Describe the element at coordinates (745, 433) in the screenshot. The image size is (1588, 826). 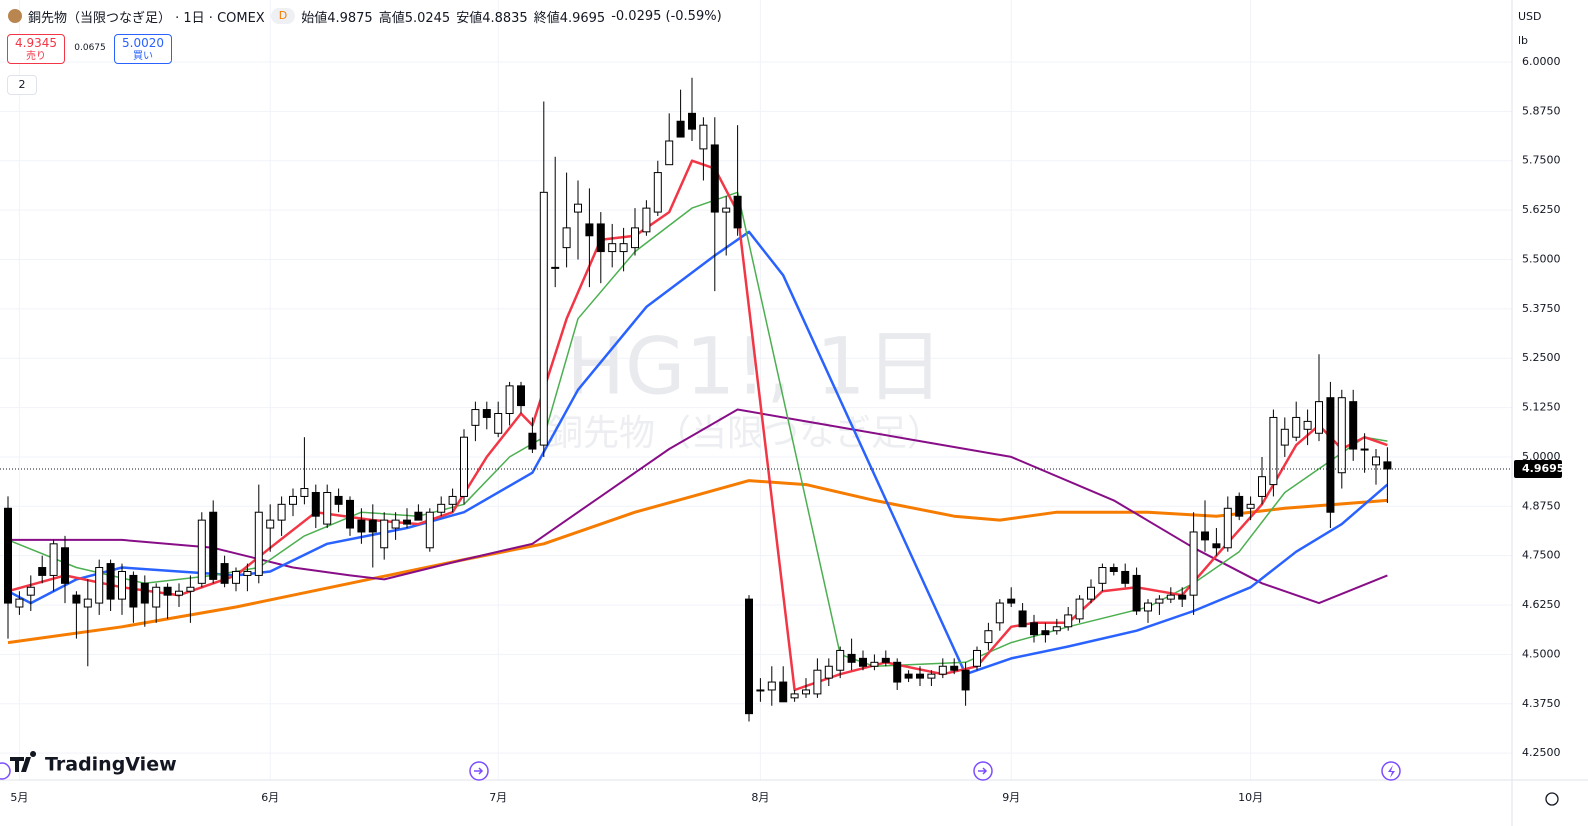
I see `watermark-name: 銅先物（当限つなぎ足）` at that location.